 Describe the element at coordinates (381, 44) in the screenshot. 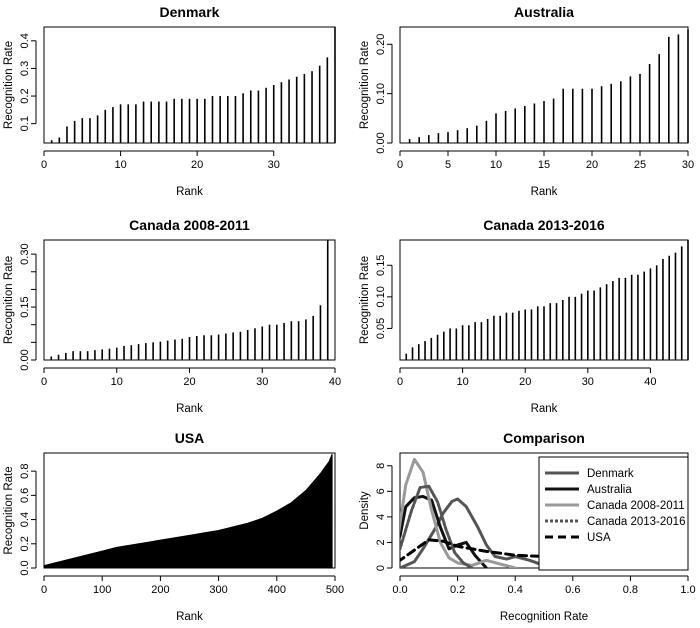

I see `y-tick-label: 0.20` at that location.